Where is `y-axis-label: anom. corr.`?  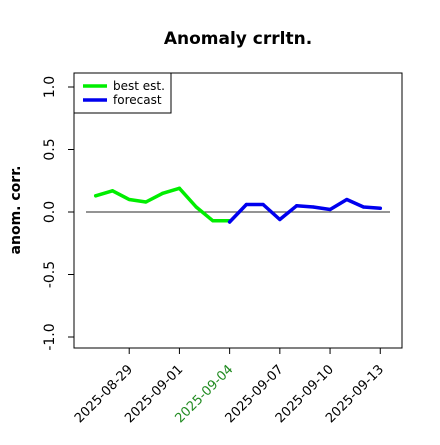
y-axis-label: anom. corr. is located at coordinates (16, 210).